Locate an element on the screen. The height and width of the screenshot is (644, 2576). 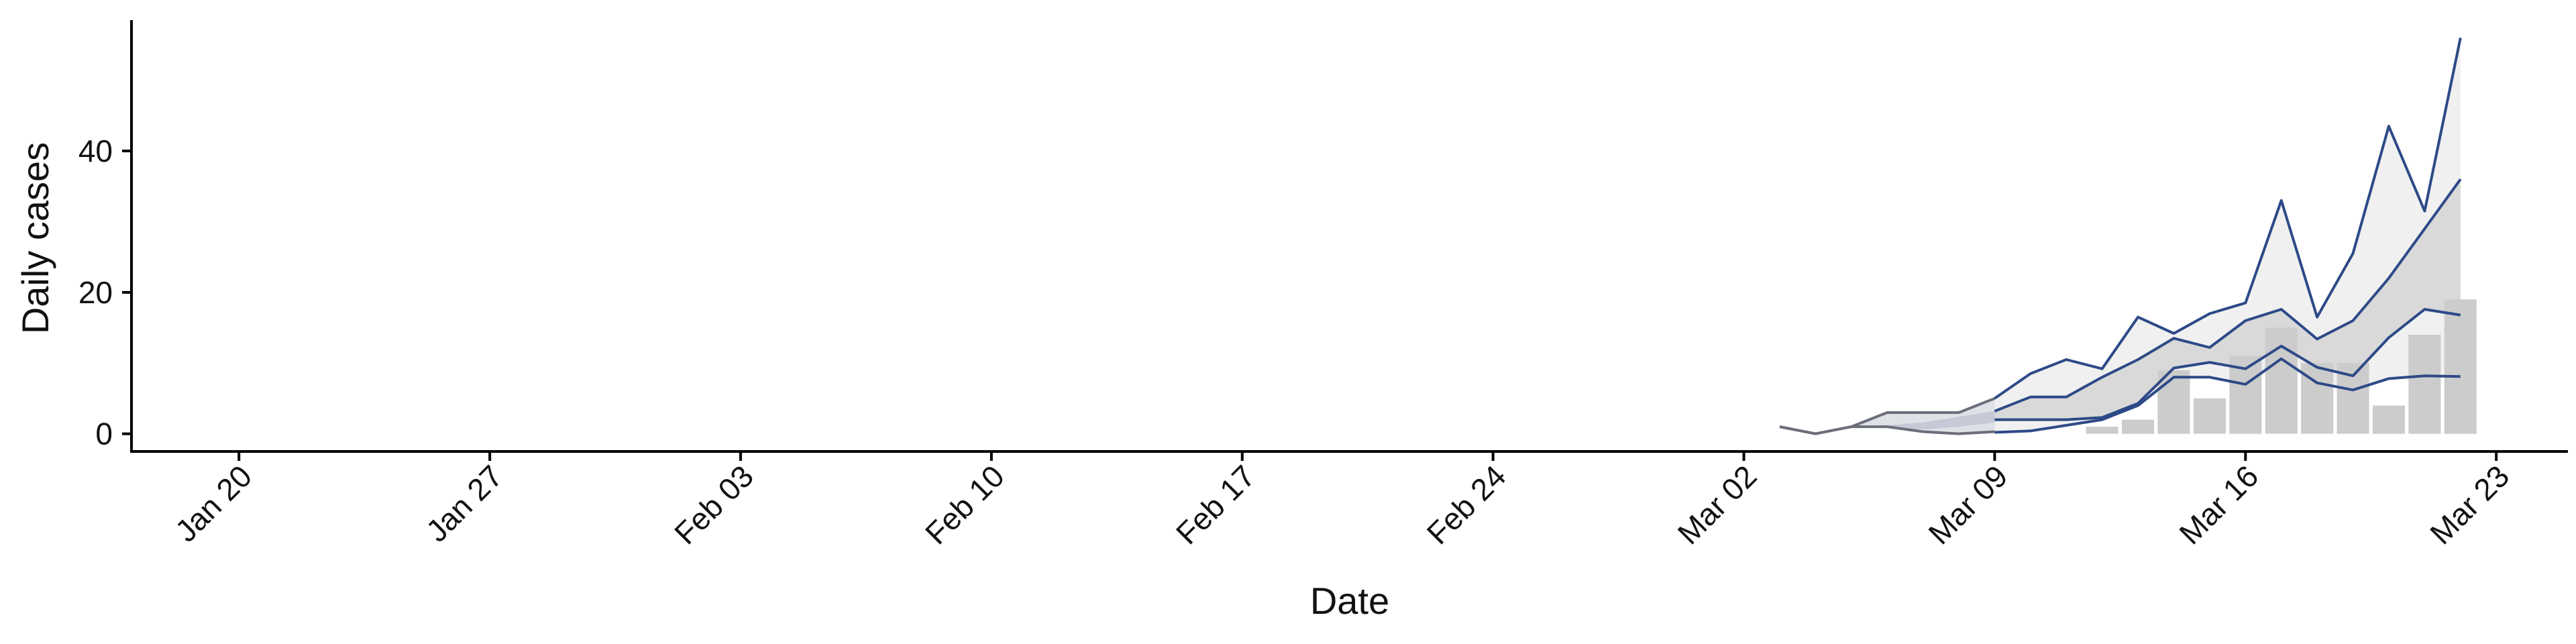
forecast-lines is located at coordinates (2228, 235).